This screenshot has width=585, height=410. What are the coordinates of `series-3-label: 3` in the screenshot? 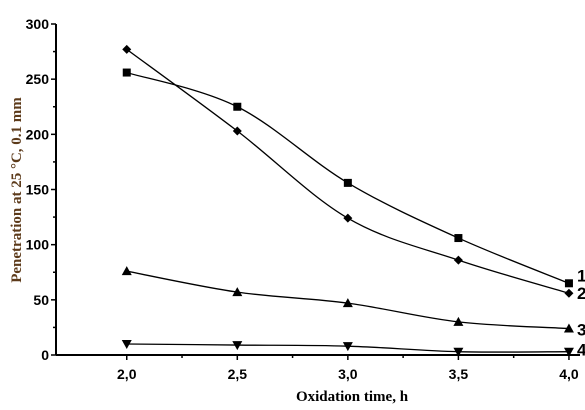 It's located at (581, 330).